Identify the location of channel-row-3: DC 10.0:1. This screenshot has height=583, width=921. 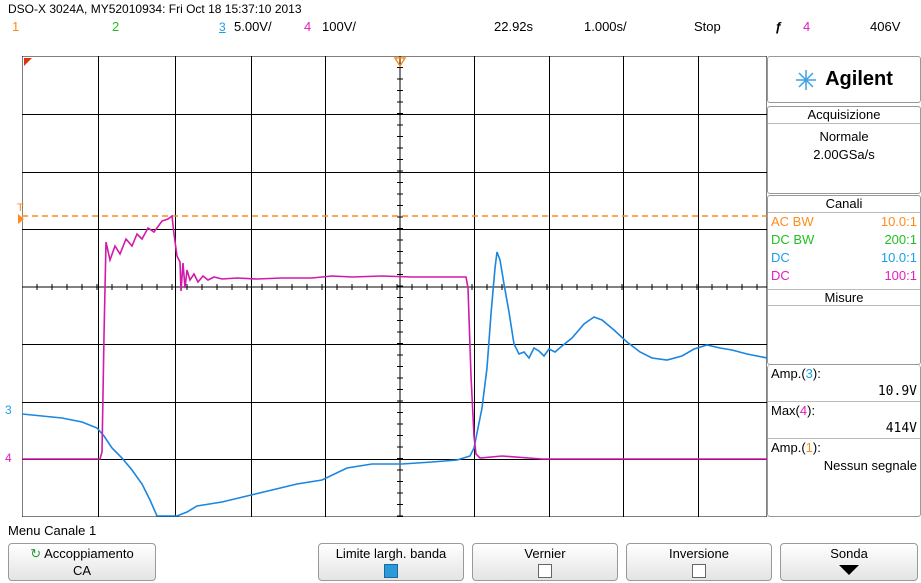
(844, 258).